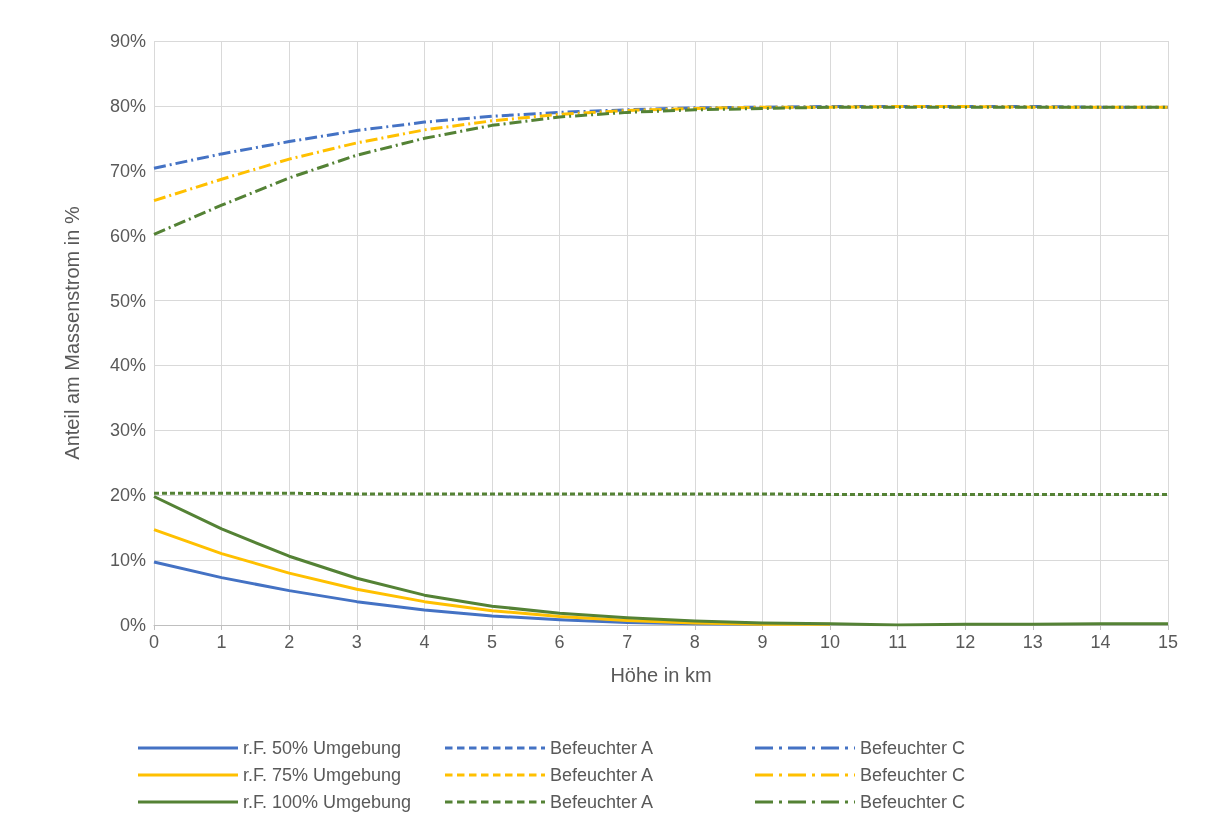 The width and height of the screenshot is (1213, 831). I want to click on y-tick-label: 20%, so click(127, 495).